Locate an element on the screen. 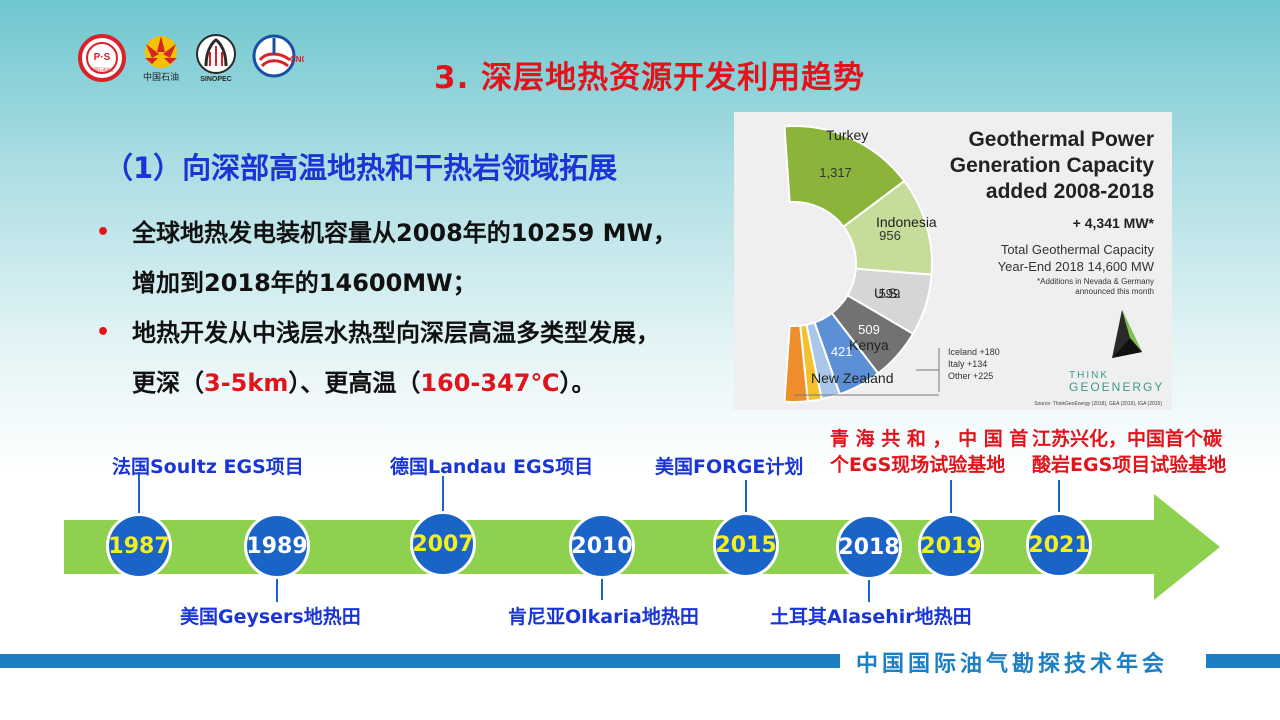 This screenshot has height=720, width=1280. sinopec-logo-caption: SINOPEC is located at coordinates (216, 79).